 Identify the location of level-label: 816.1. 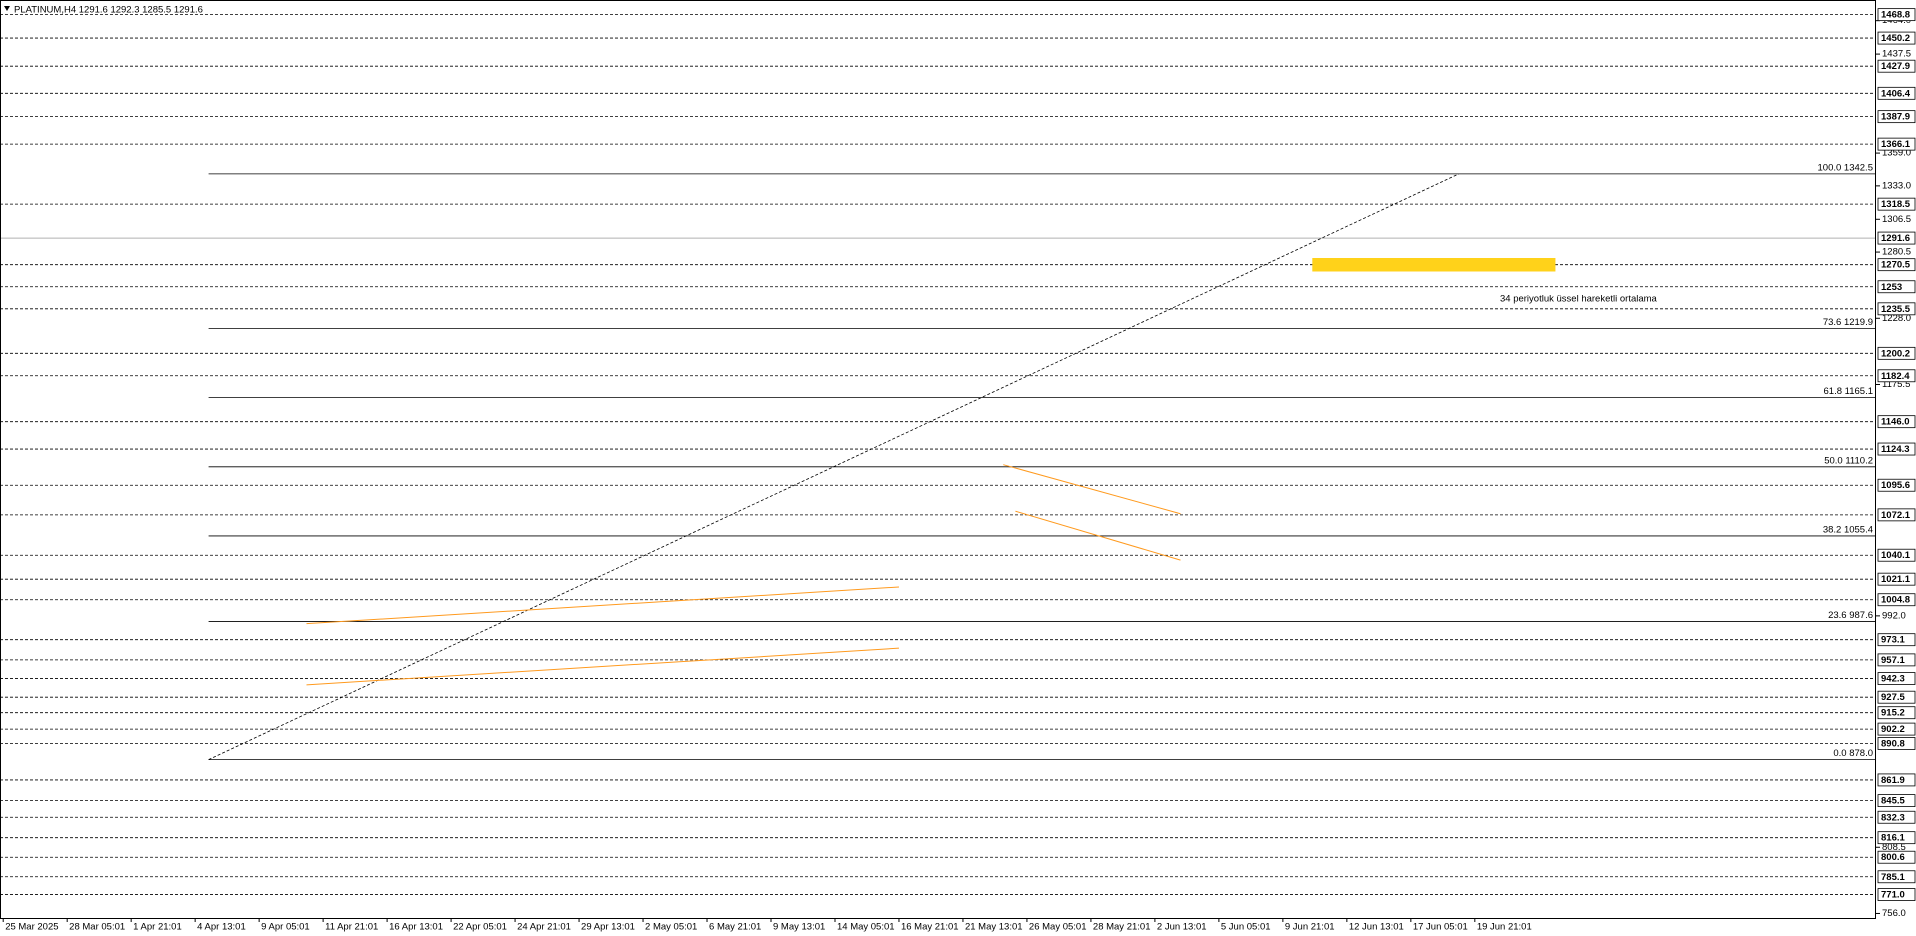
(1893, 838).